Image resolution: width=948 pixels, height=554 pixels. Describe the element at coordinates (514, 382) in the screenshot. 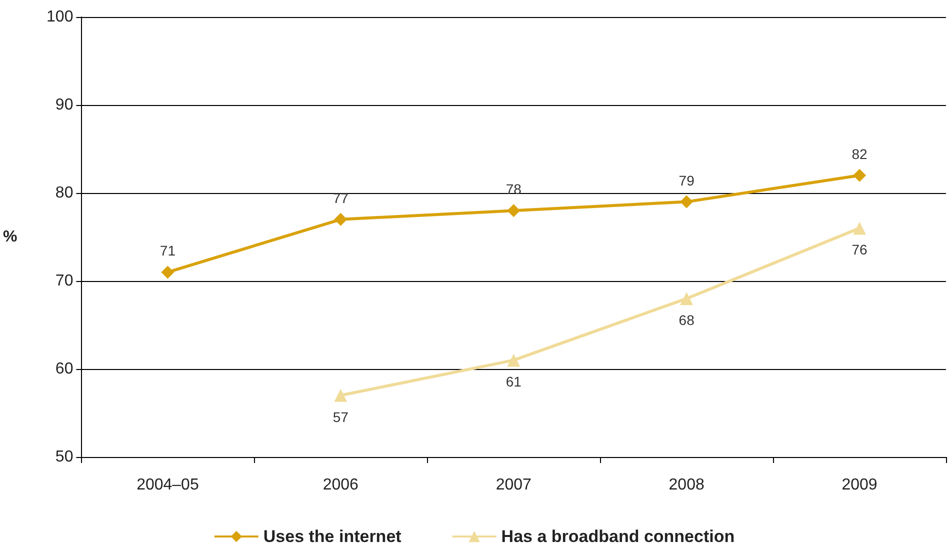

I see `data-label: 61` at that location.